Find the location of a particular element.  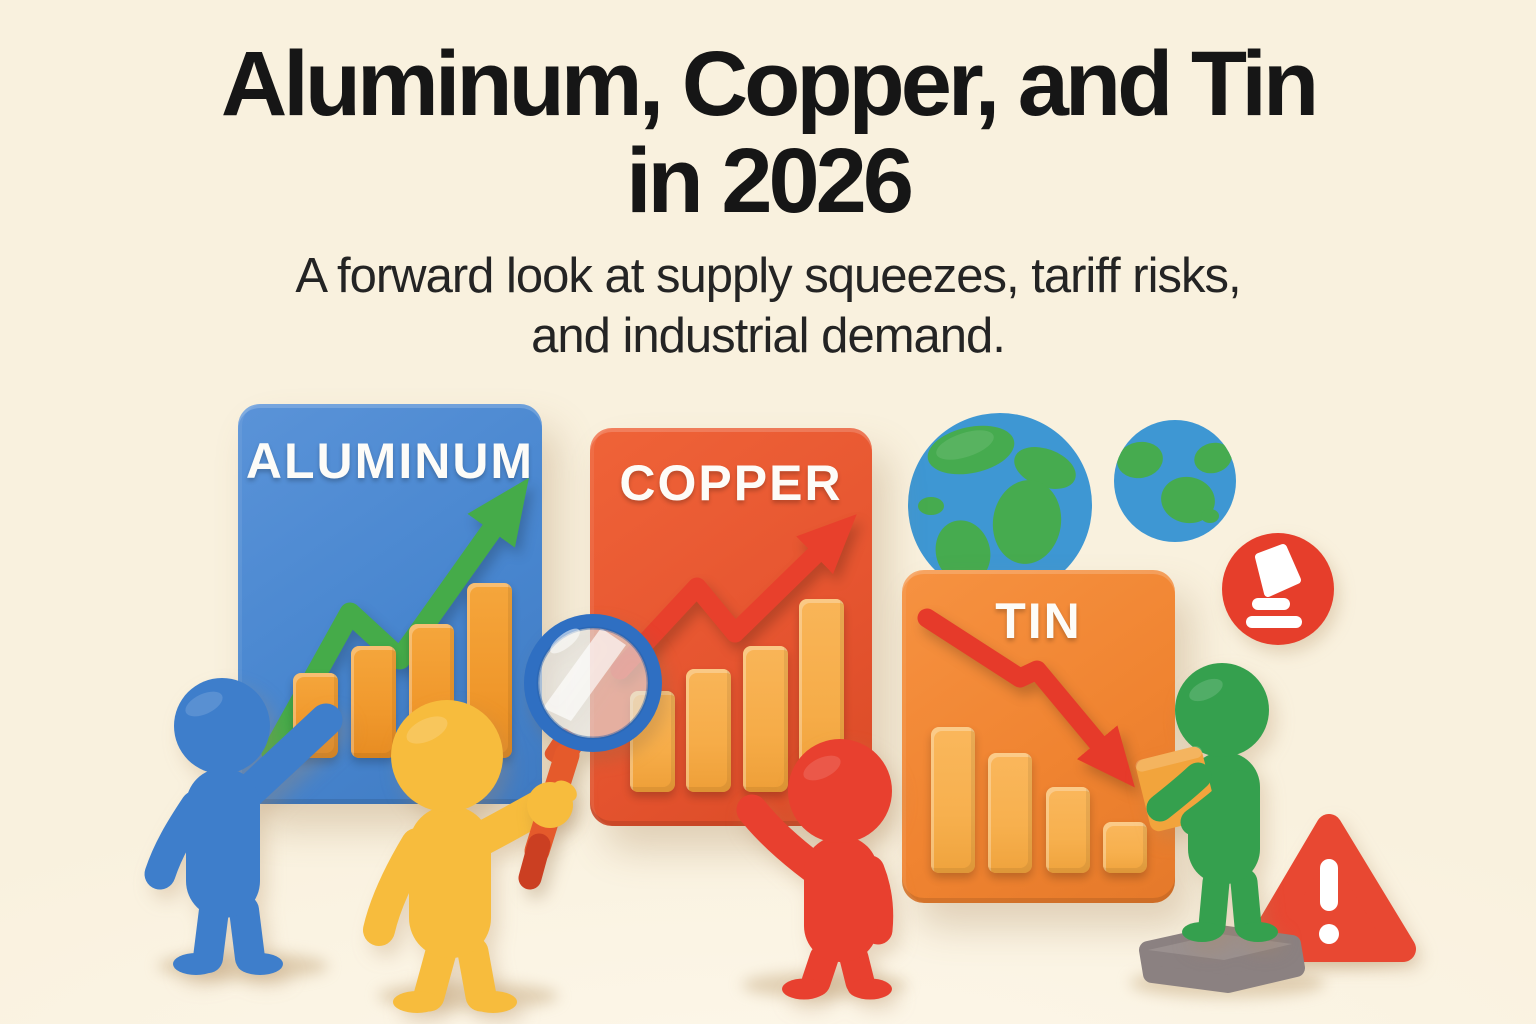

blue-figure-pointing is located at coordinates (243, 826).